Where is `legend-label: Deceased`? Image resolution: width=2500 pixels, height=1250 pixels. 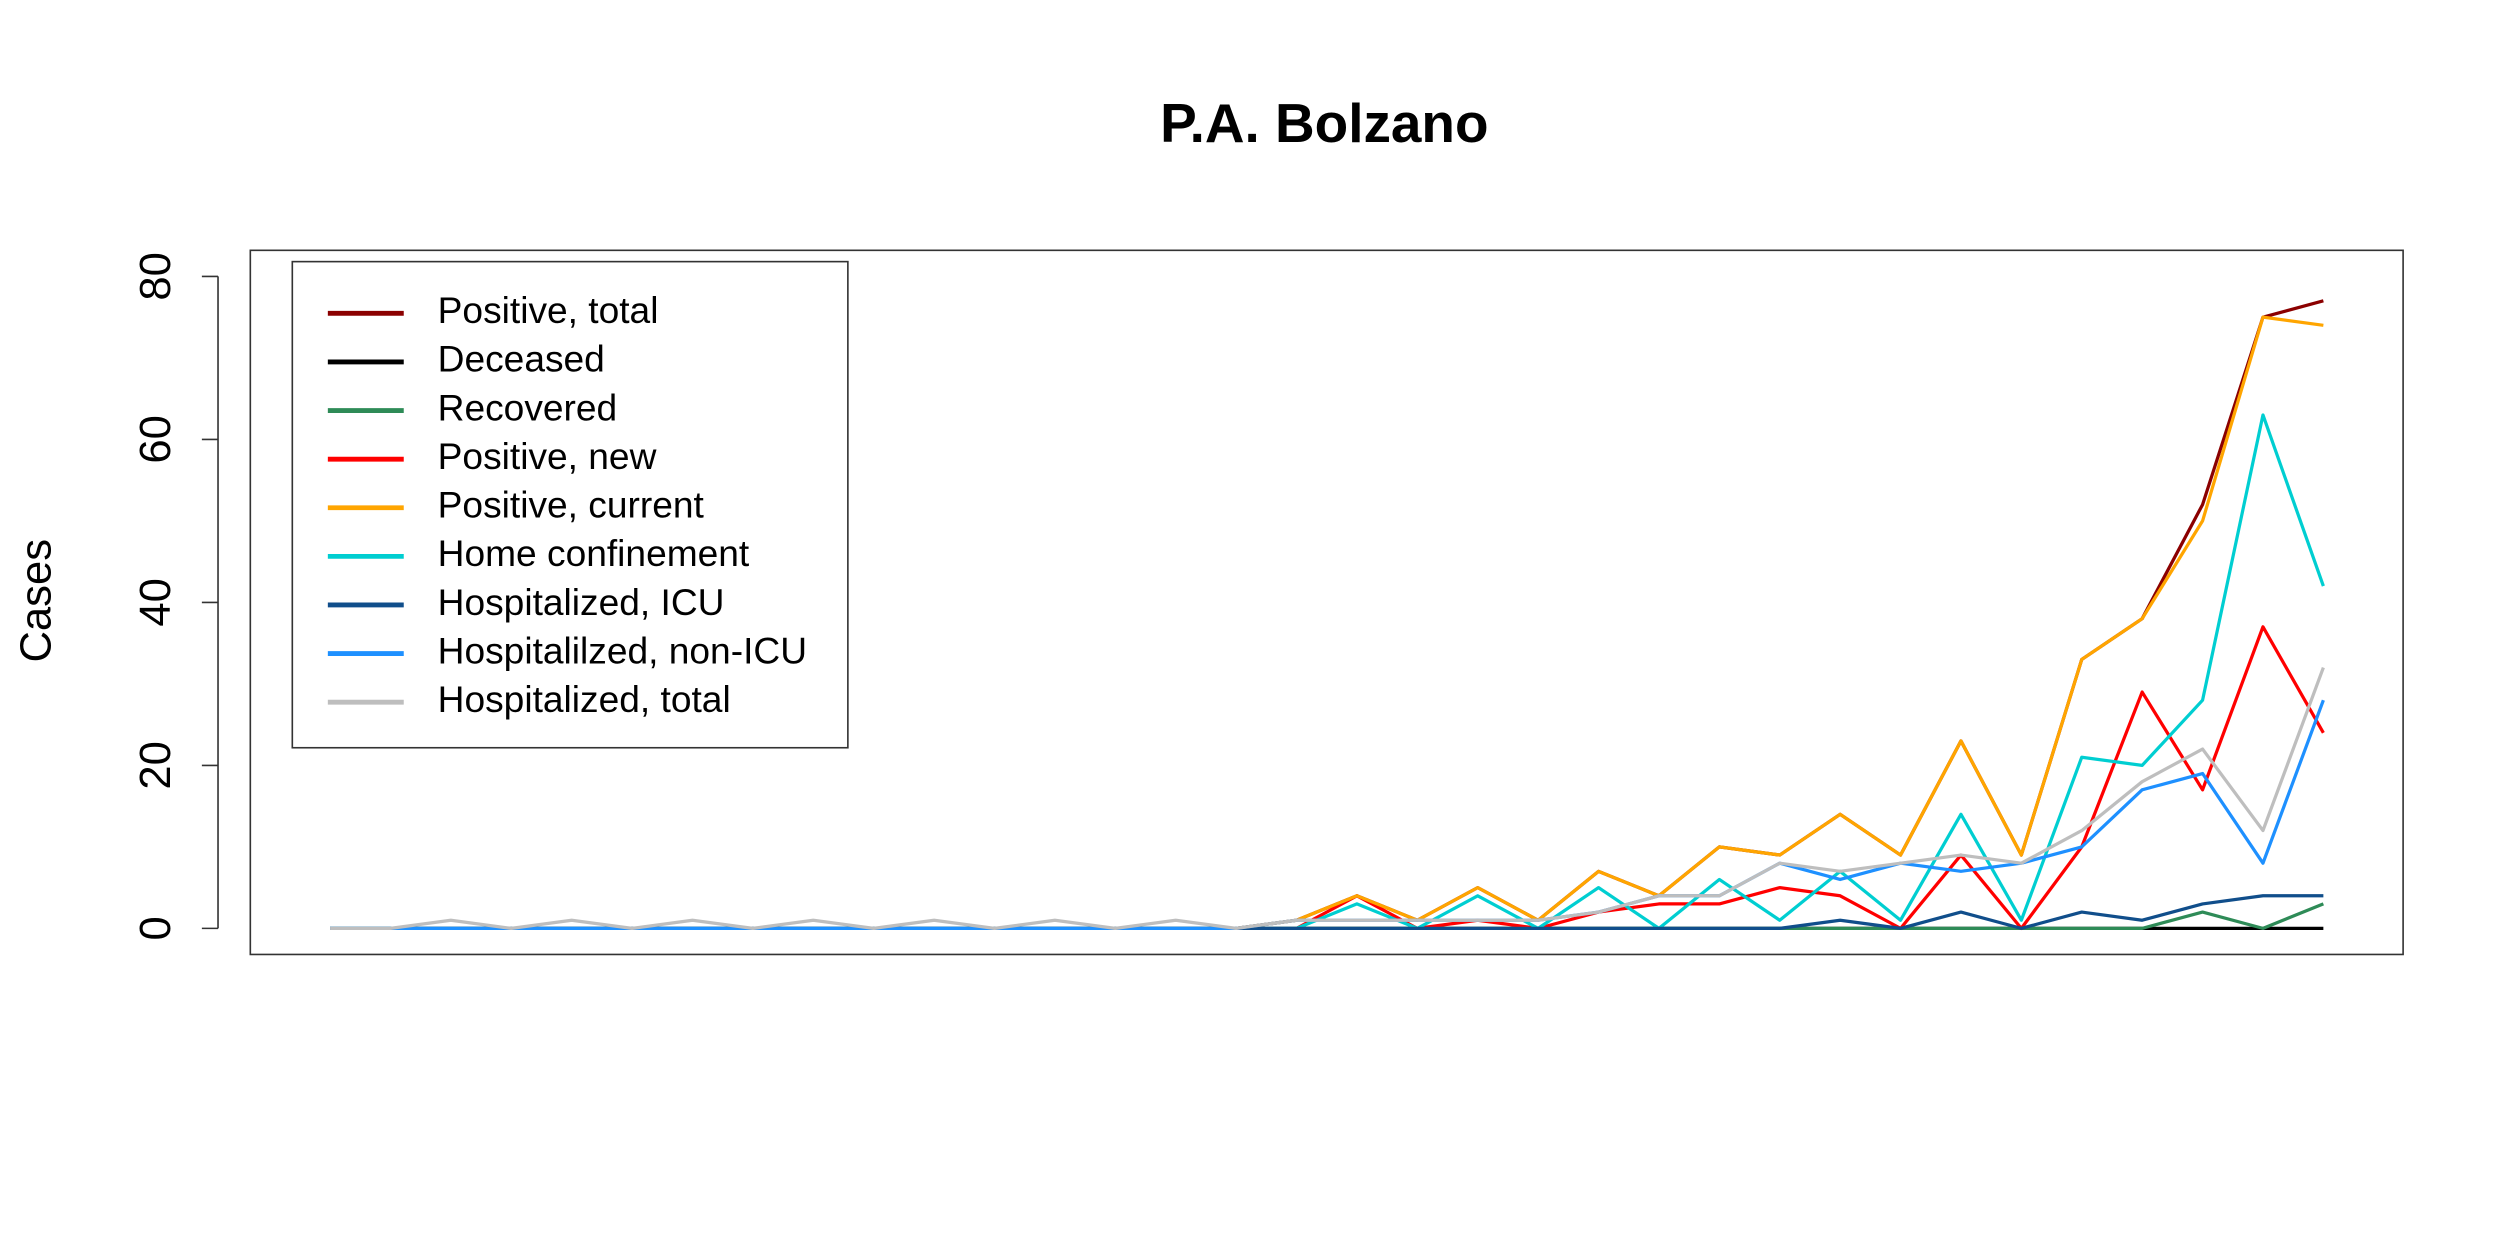 legend-label: Deceased is located at coordinates (521, 359).